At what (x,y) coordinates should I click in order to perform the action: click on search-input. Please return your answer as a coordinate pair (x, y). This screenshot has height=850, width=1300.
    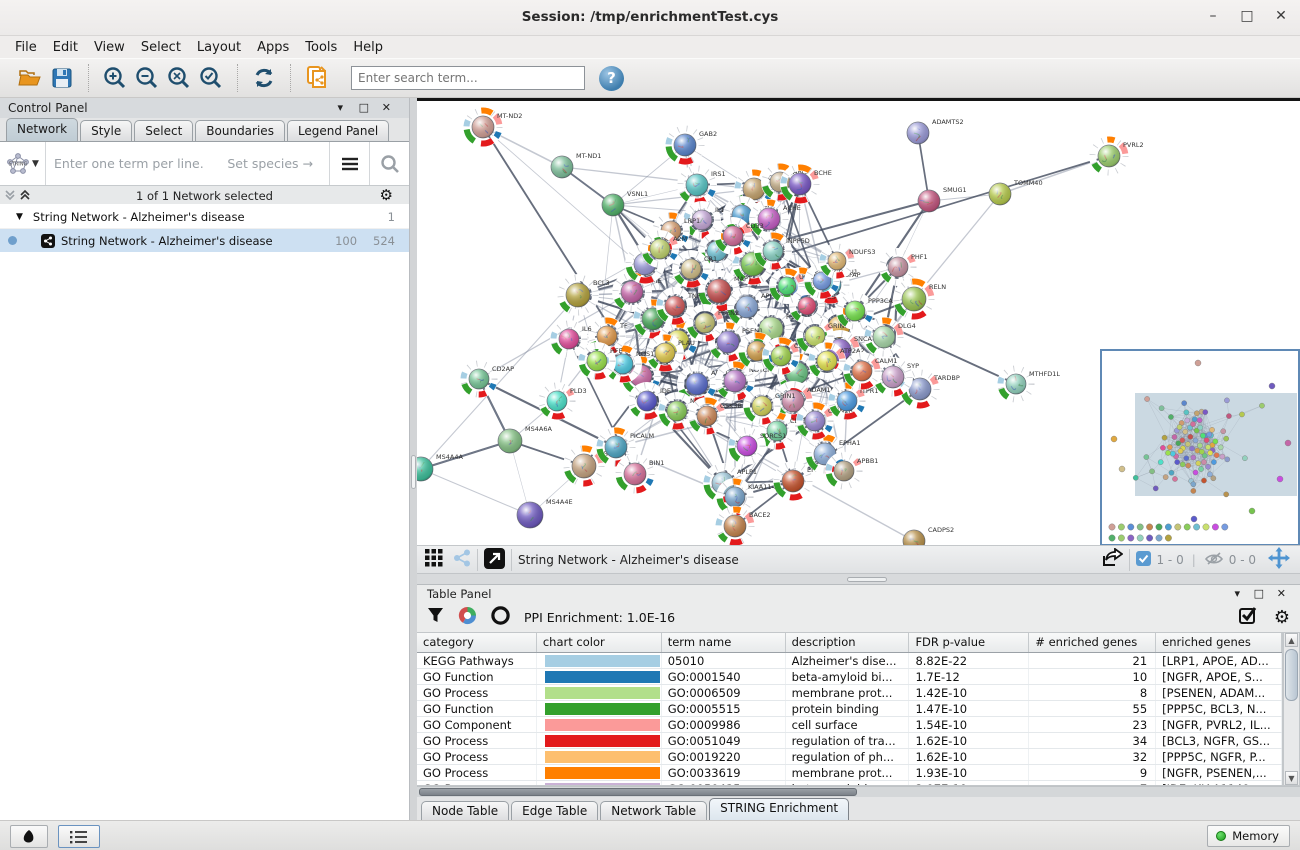
    Looking at the image, I should click on (468, 78).